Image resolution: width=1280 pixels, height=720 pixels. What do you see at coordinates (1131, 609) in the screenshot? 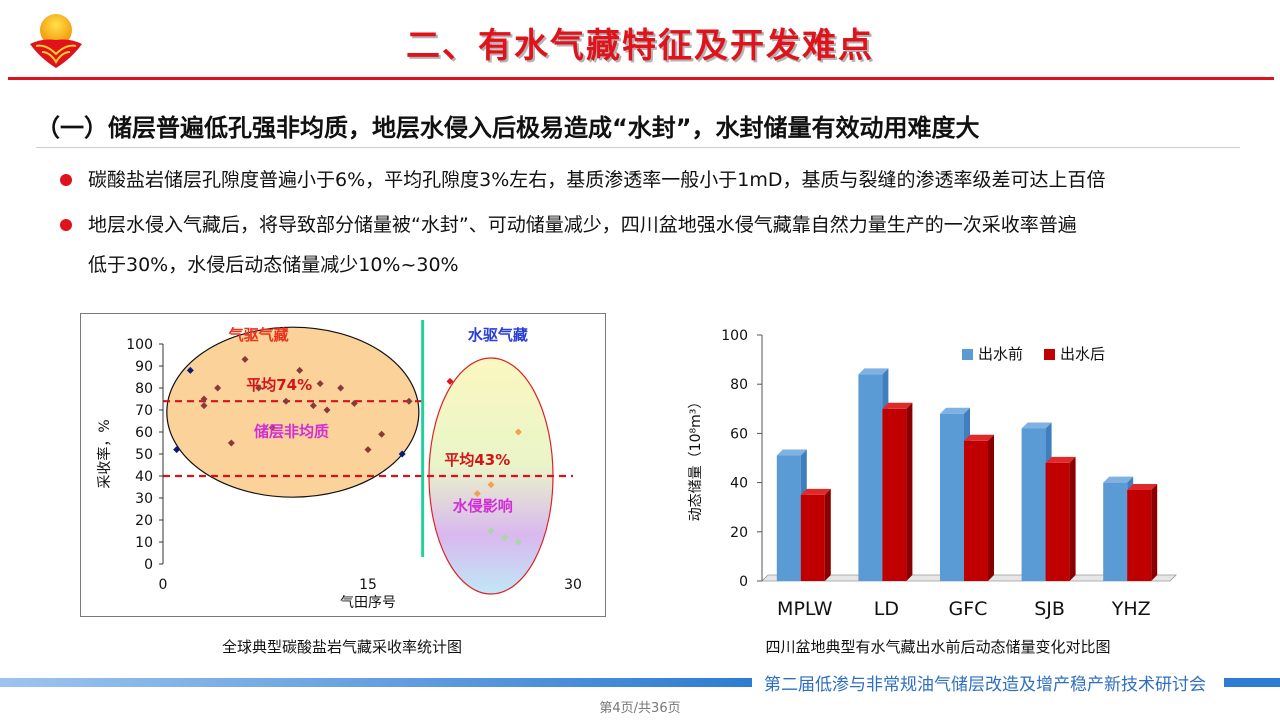
I see `x-tick-label: YHZ` at bounding box center [1131, 609].